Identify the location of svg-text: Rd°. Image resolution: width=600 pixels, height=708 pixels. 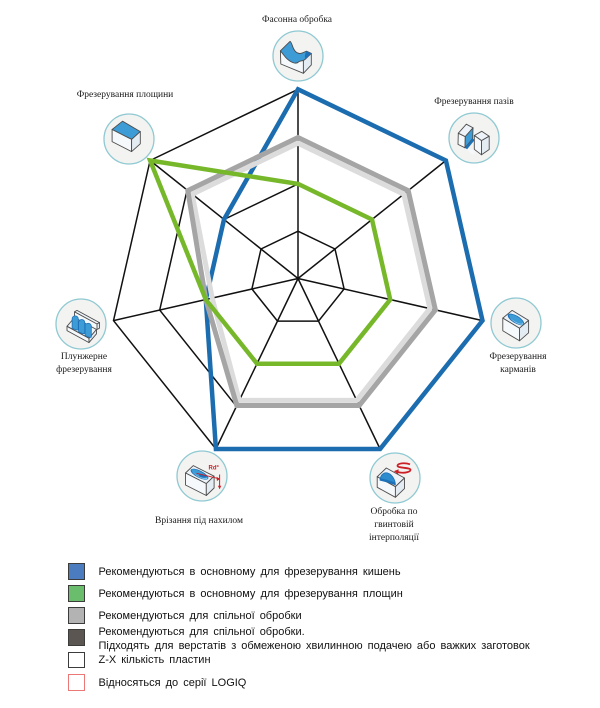
(214, 468).